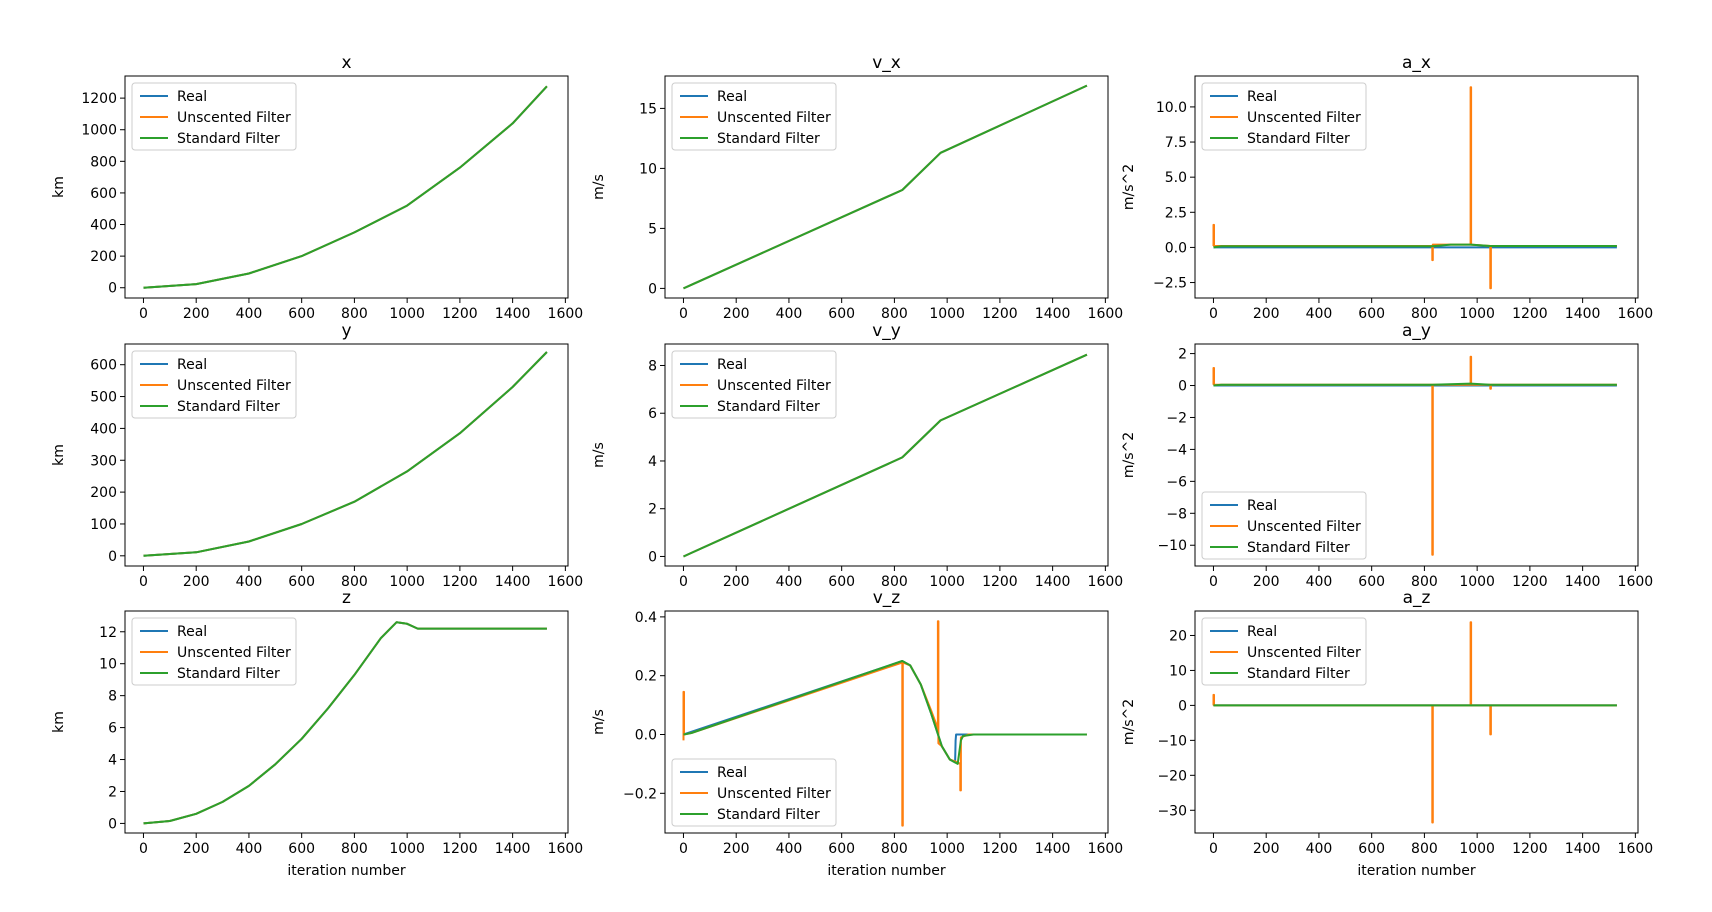  What do you see at coordinates (646, 677) in the screenshot?
I see `y-tick-label: 0.2` at bounding box center [646, 677].